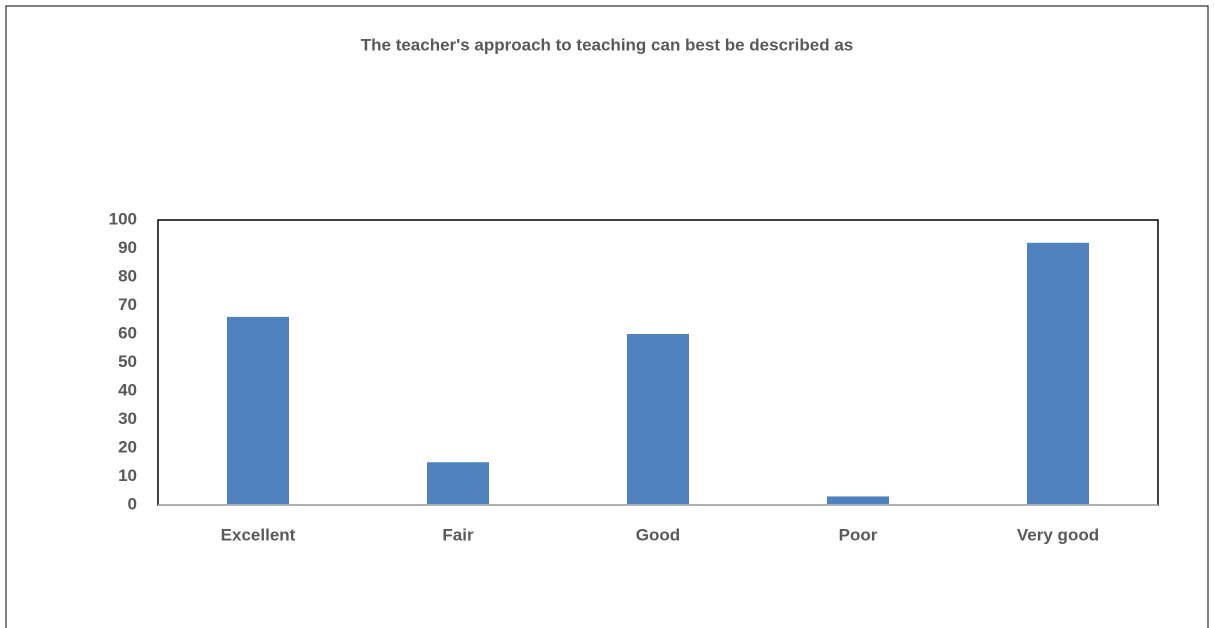 The height and width of the screenshot is (628, 1214). I want to click on x-tick-label: Good, so click(658, 534).